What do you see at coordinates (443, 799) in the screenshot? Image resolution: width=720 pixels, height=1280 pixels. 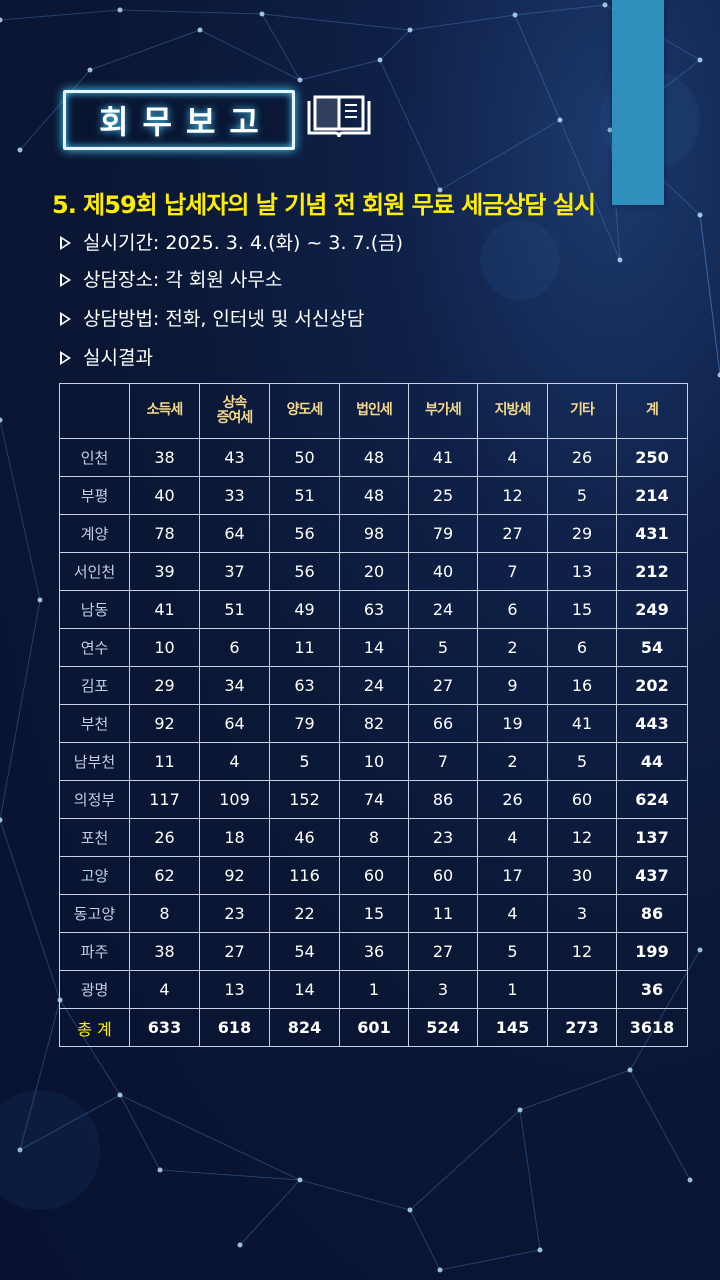 I see `value-cell: 86` at bounding box center [443, 799].